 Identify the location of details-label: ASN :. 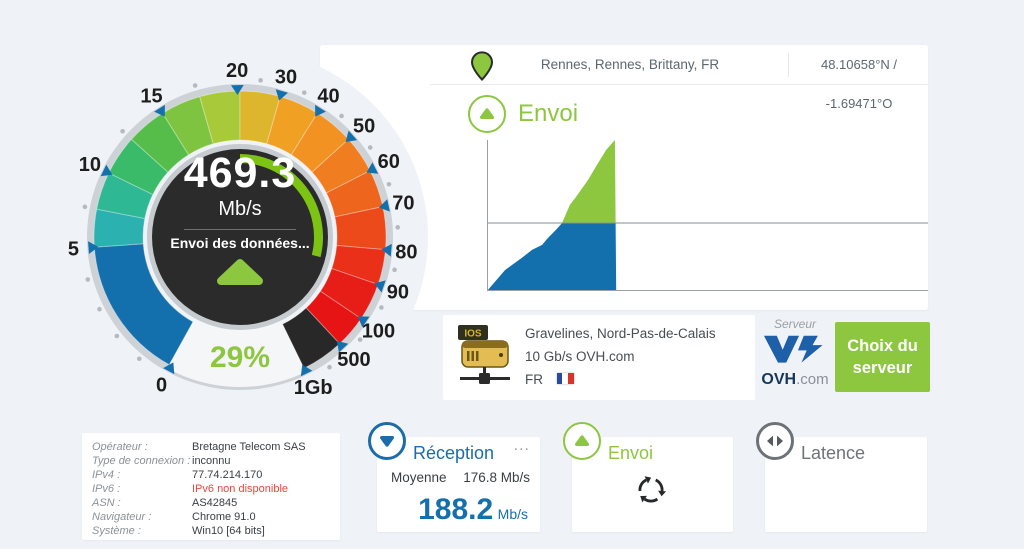
(106, 503).